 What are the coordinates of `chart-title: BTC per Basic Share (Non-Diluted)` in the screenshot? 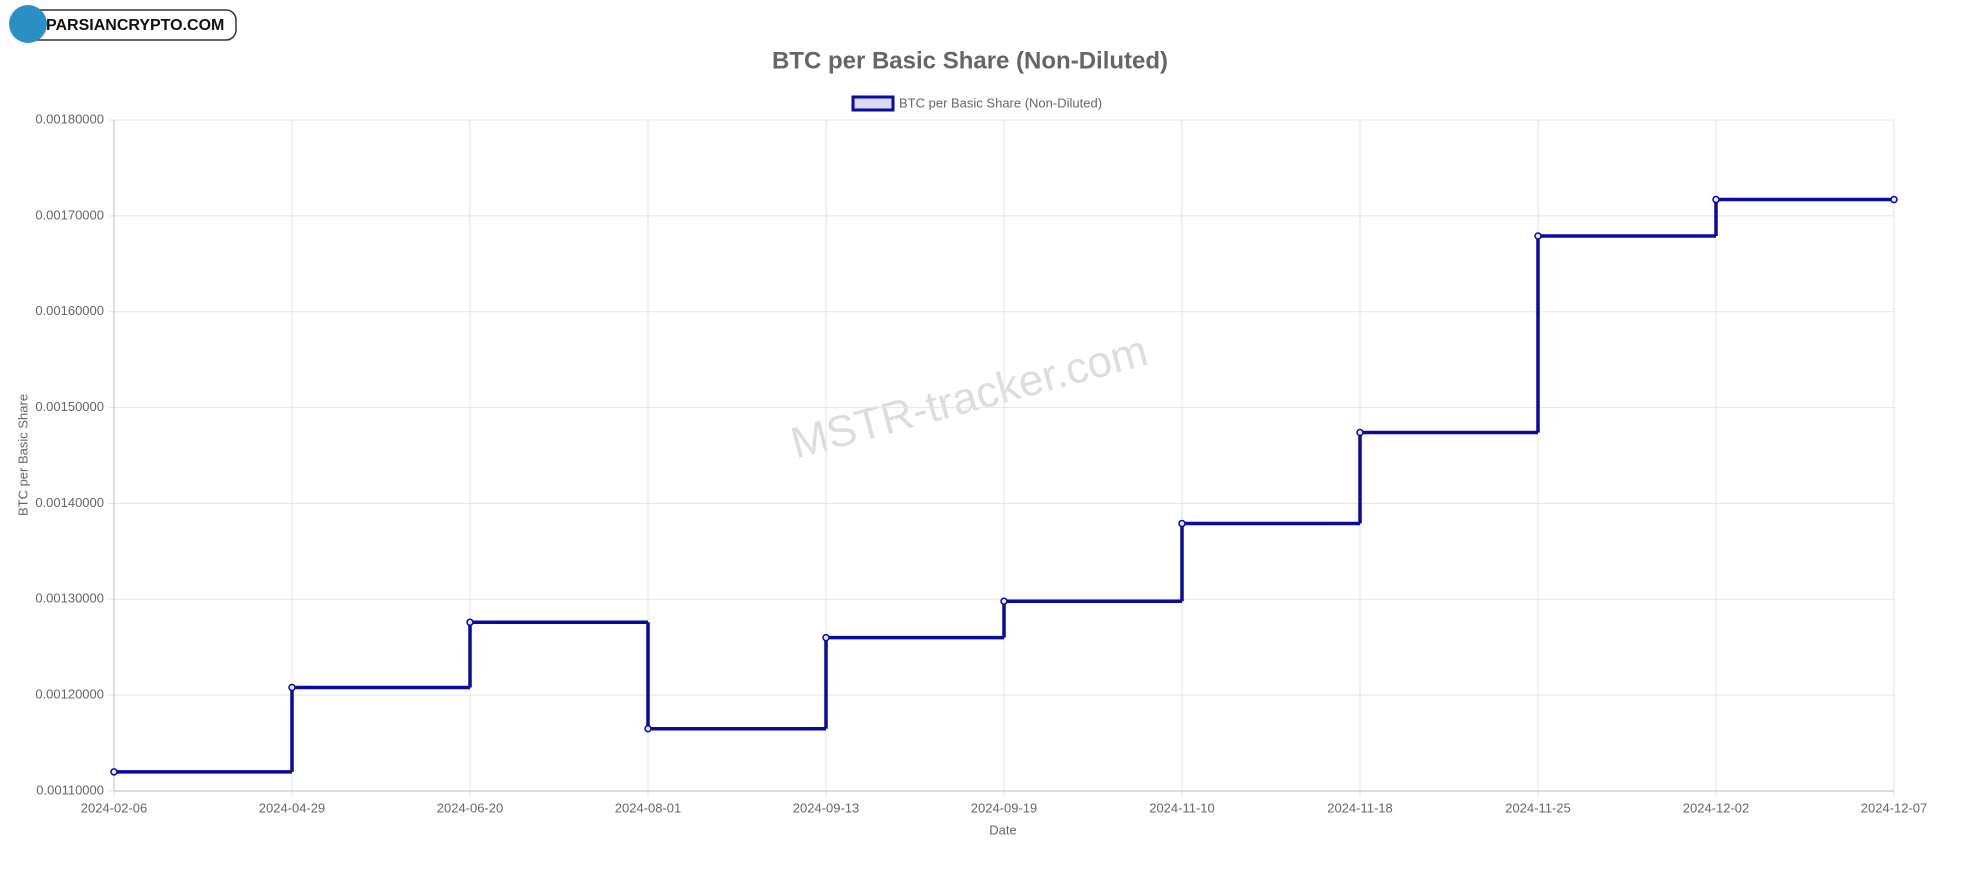 It's located at (970, 60).